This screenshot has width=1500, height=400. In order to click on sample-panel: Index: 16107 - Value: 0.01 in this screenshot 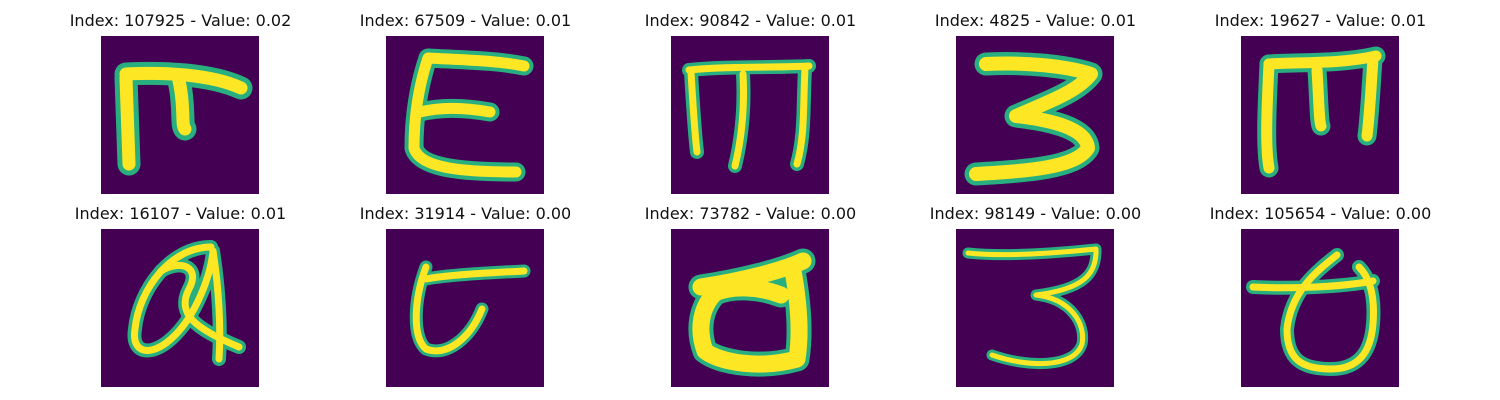, I will do `click(180, 296)`.